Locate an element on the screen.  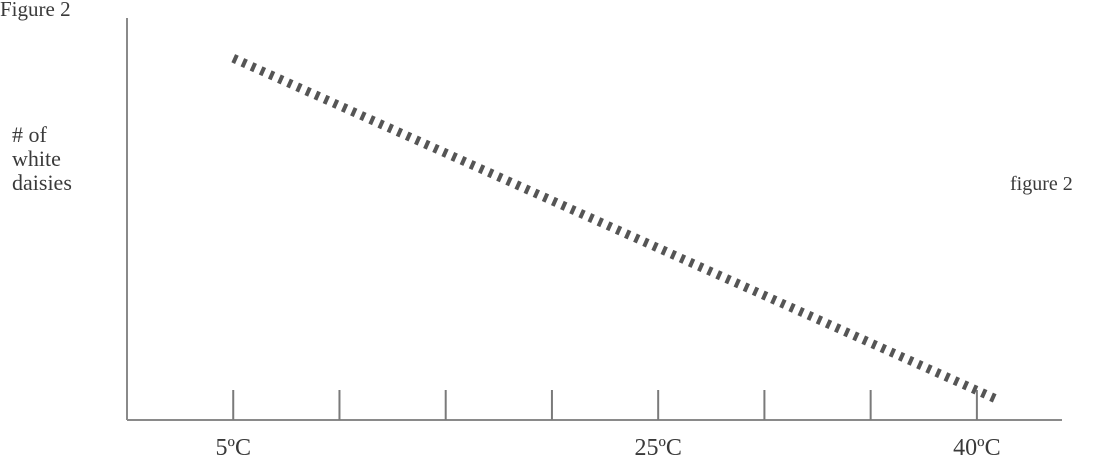
y-axis-label: # of white daisies is located at coordinates (42, 158).